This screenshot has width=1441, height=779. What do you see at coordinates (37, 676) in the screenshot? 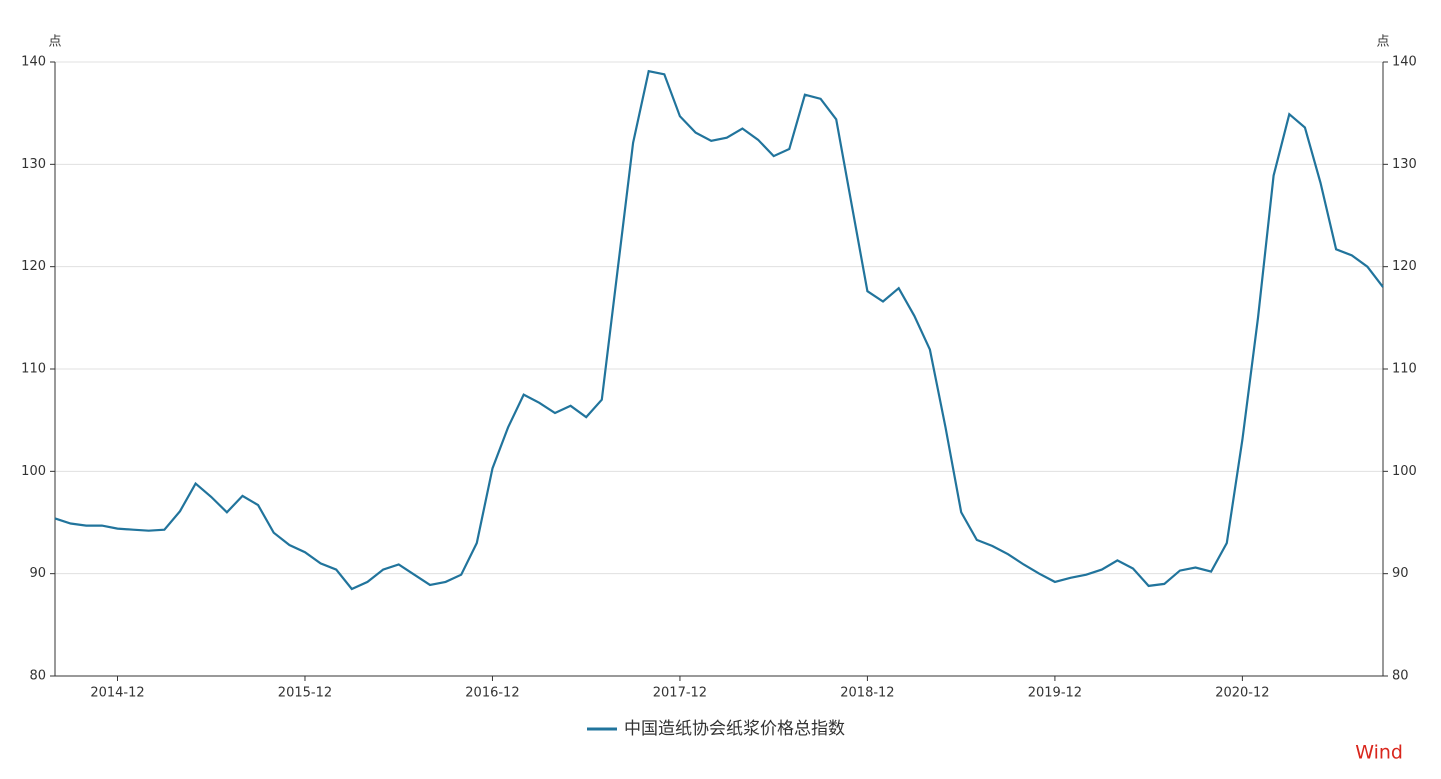
I see `y-tick-label: 80` at bounding box center [37, 676].